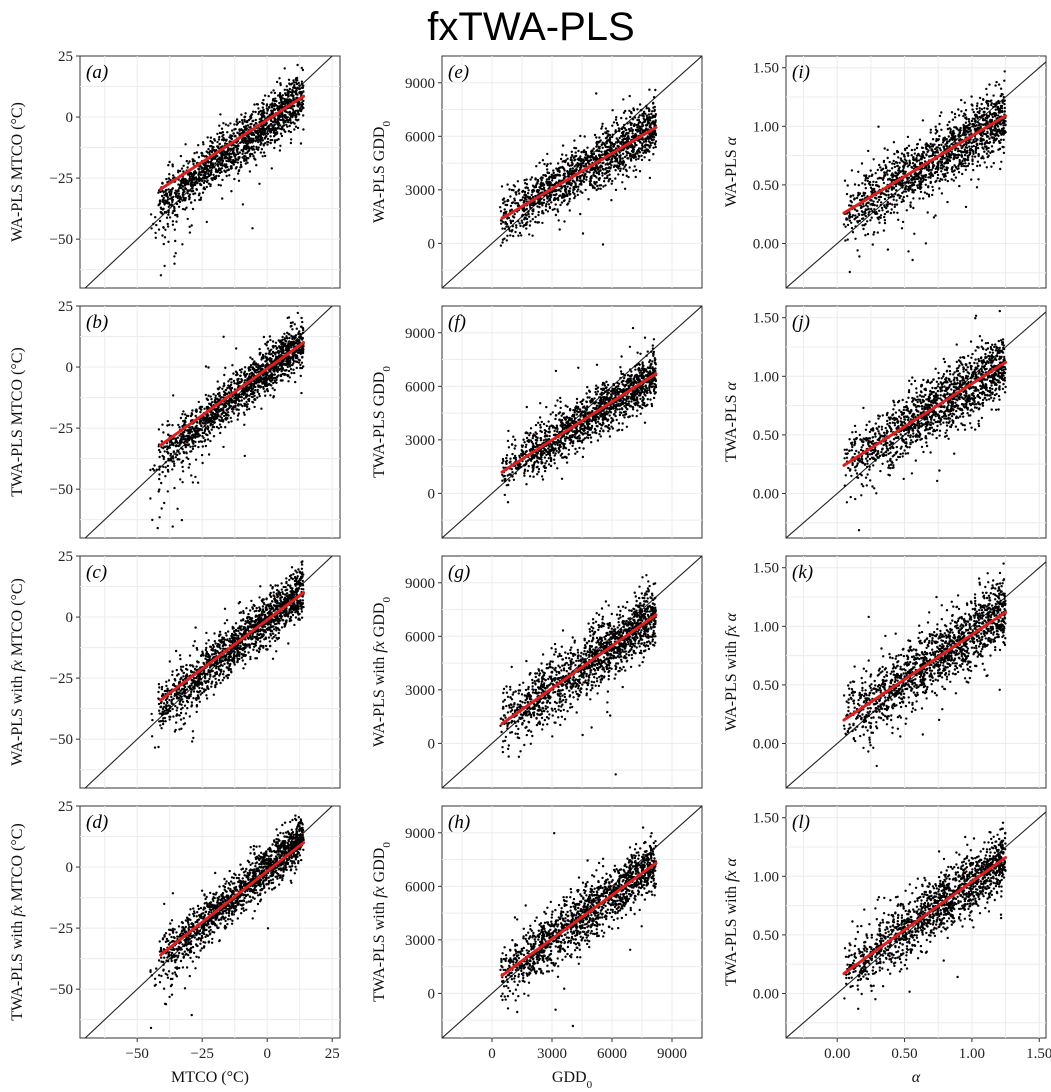 This screenshot has width=1051, height=1092. Describe the element at coordinates (17, 172) in the screenshot. I see `y-axis-label: WA-PLS MTCO (°C)` at that location.